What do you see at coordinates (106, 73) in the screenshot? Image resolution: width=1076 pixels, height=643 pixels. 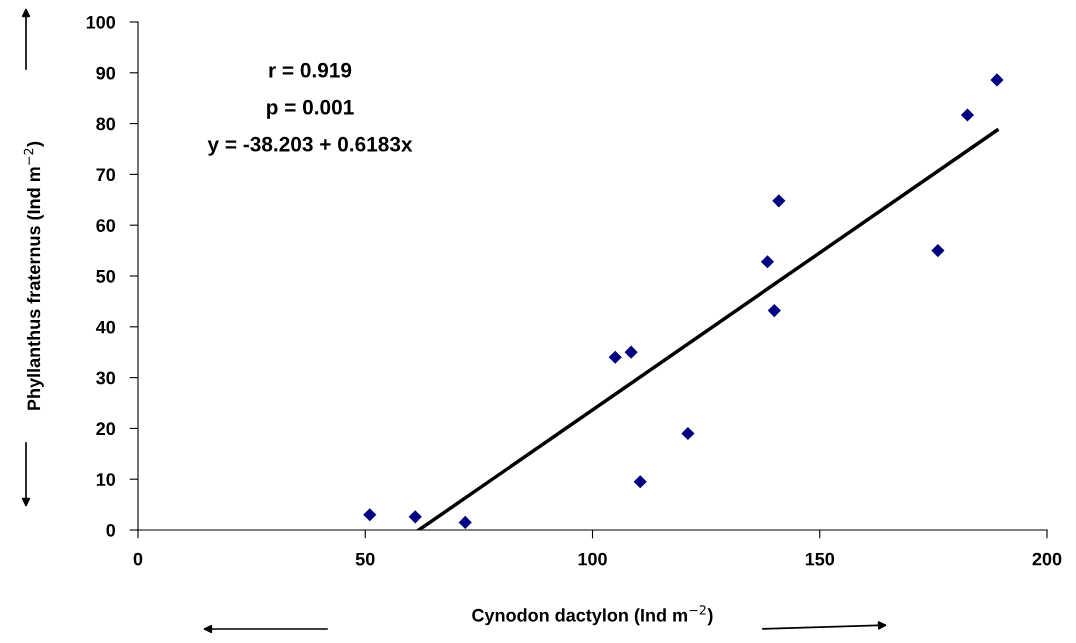 I see `y-tick-label: 90` at bounding box center [106, 73].